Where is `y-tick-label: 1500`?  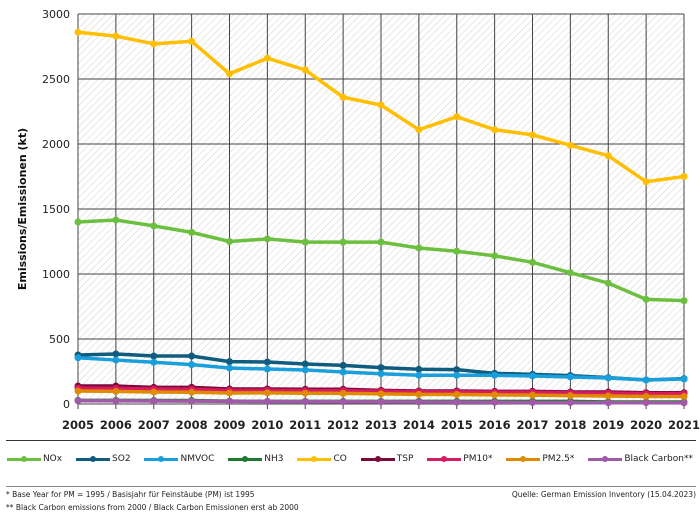
y-tick-label: 1500 is located at coordinates (56, 209).